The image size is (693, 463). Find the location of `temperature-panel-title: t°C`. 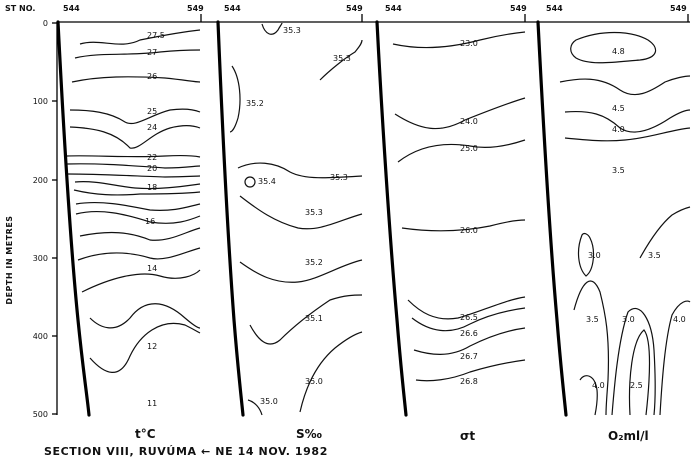

temperature-panel-title: t°C is located at coordinates (145, 434).